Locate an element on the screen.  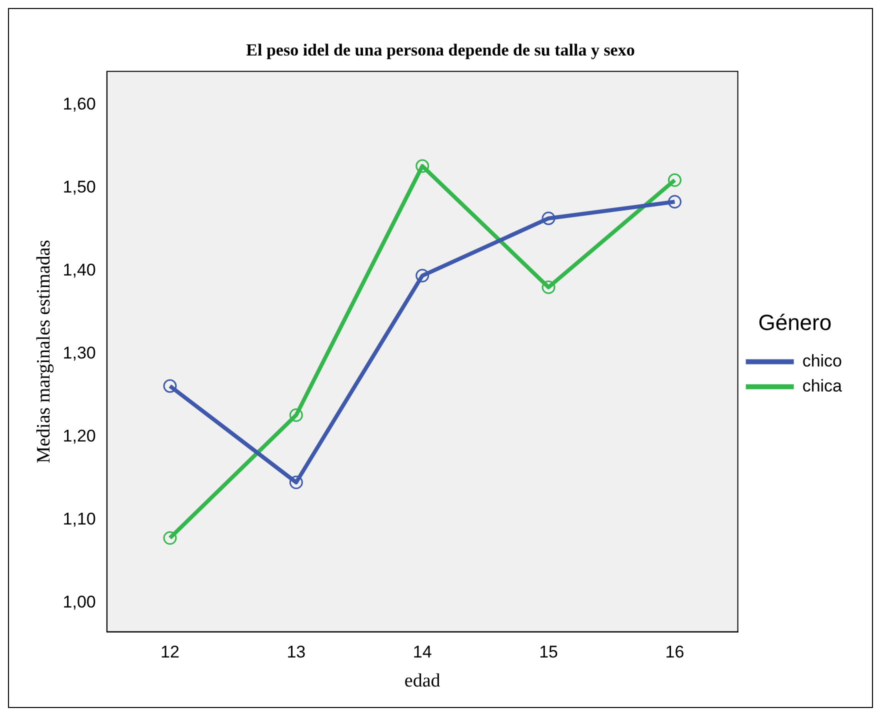
x-tick-label: 14 is located at coordinates (422, 652).